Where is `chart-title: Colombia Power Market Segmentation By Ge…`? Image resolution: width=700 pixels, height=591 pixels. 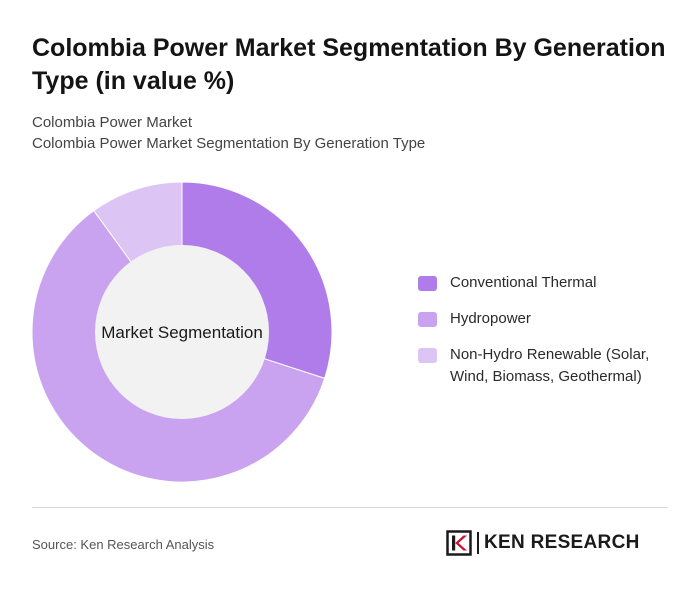
chart-title: Colombia Power Market Segmentation By Ge… is located at coordinates (349, 64).